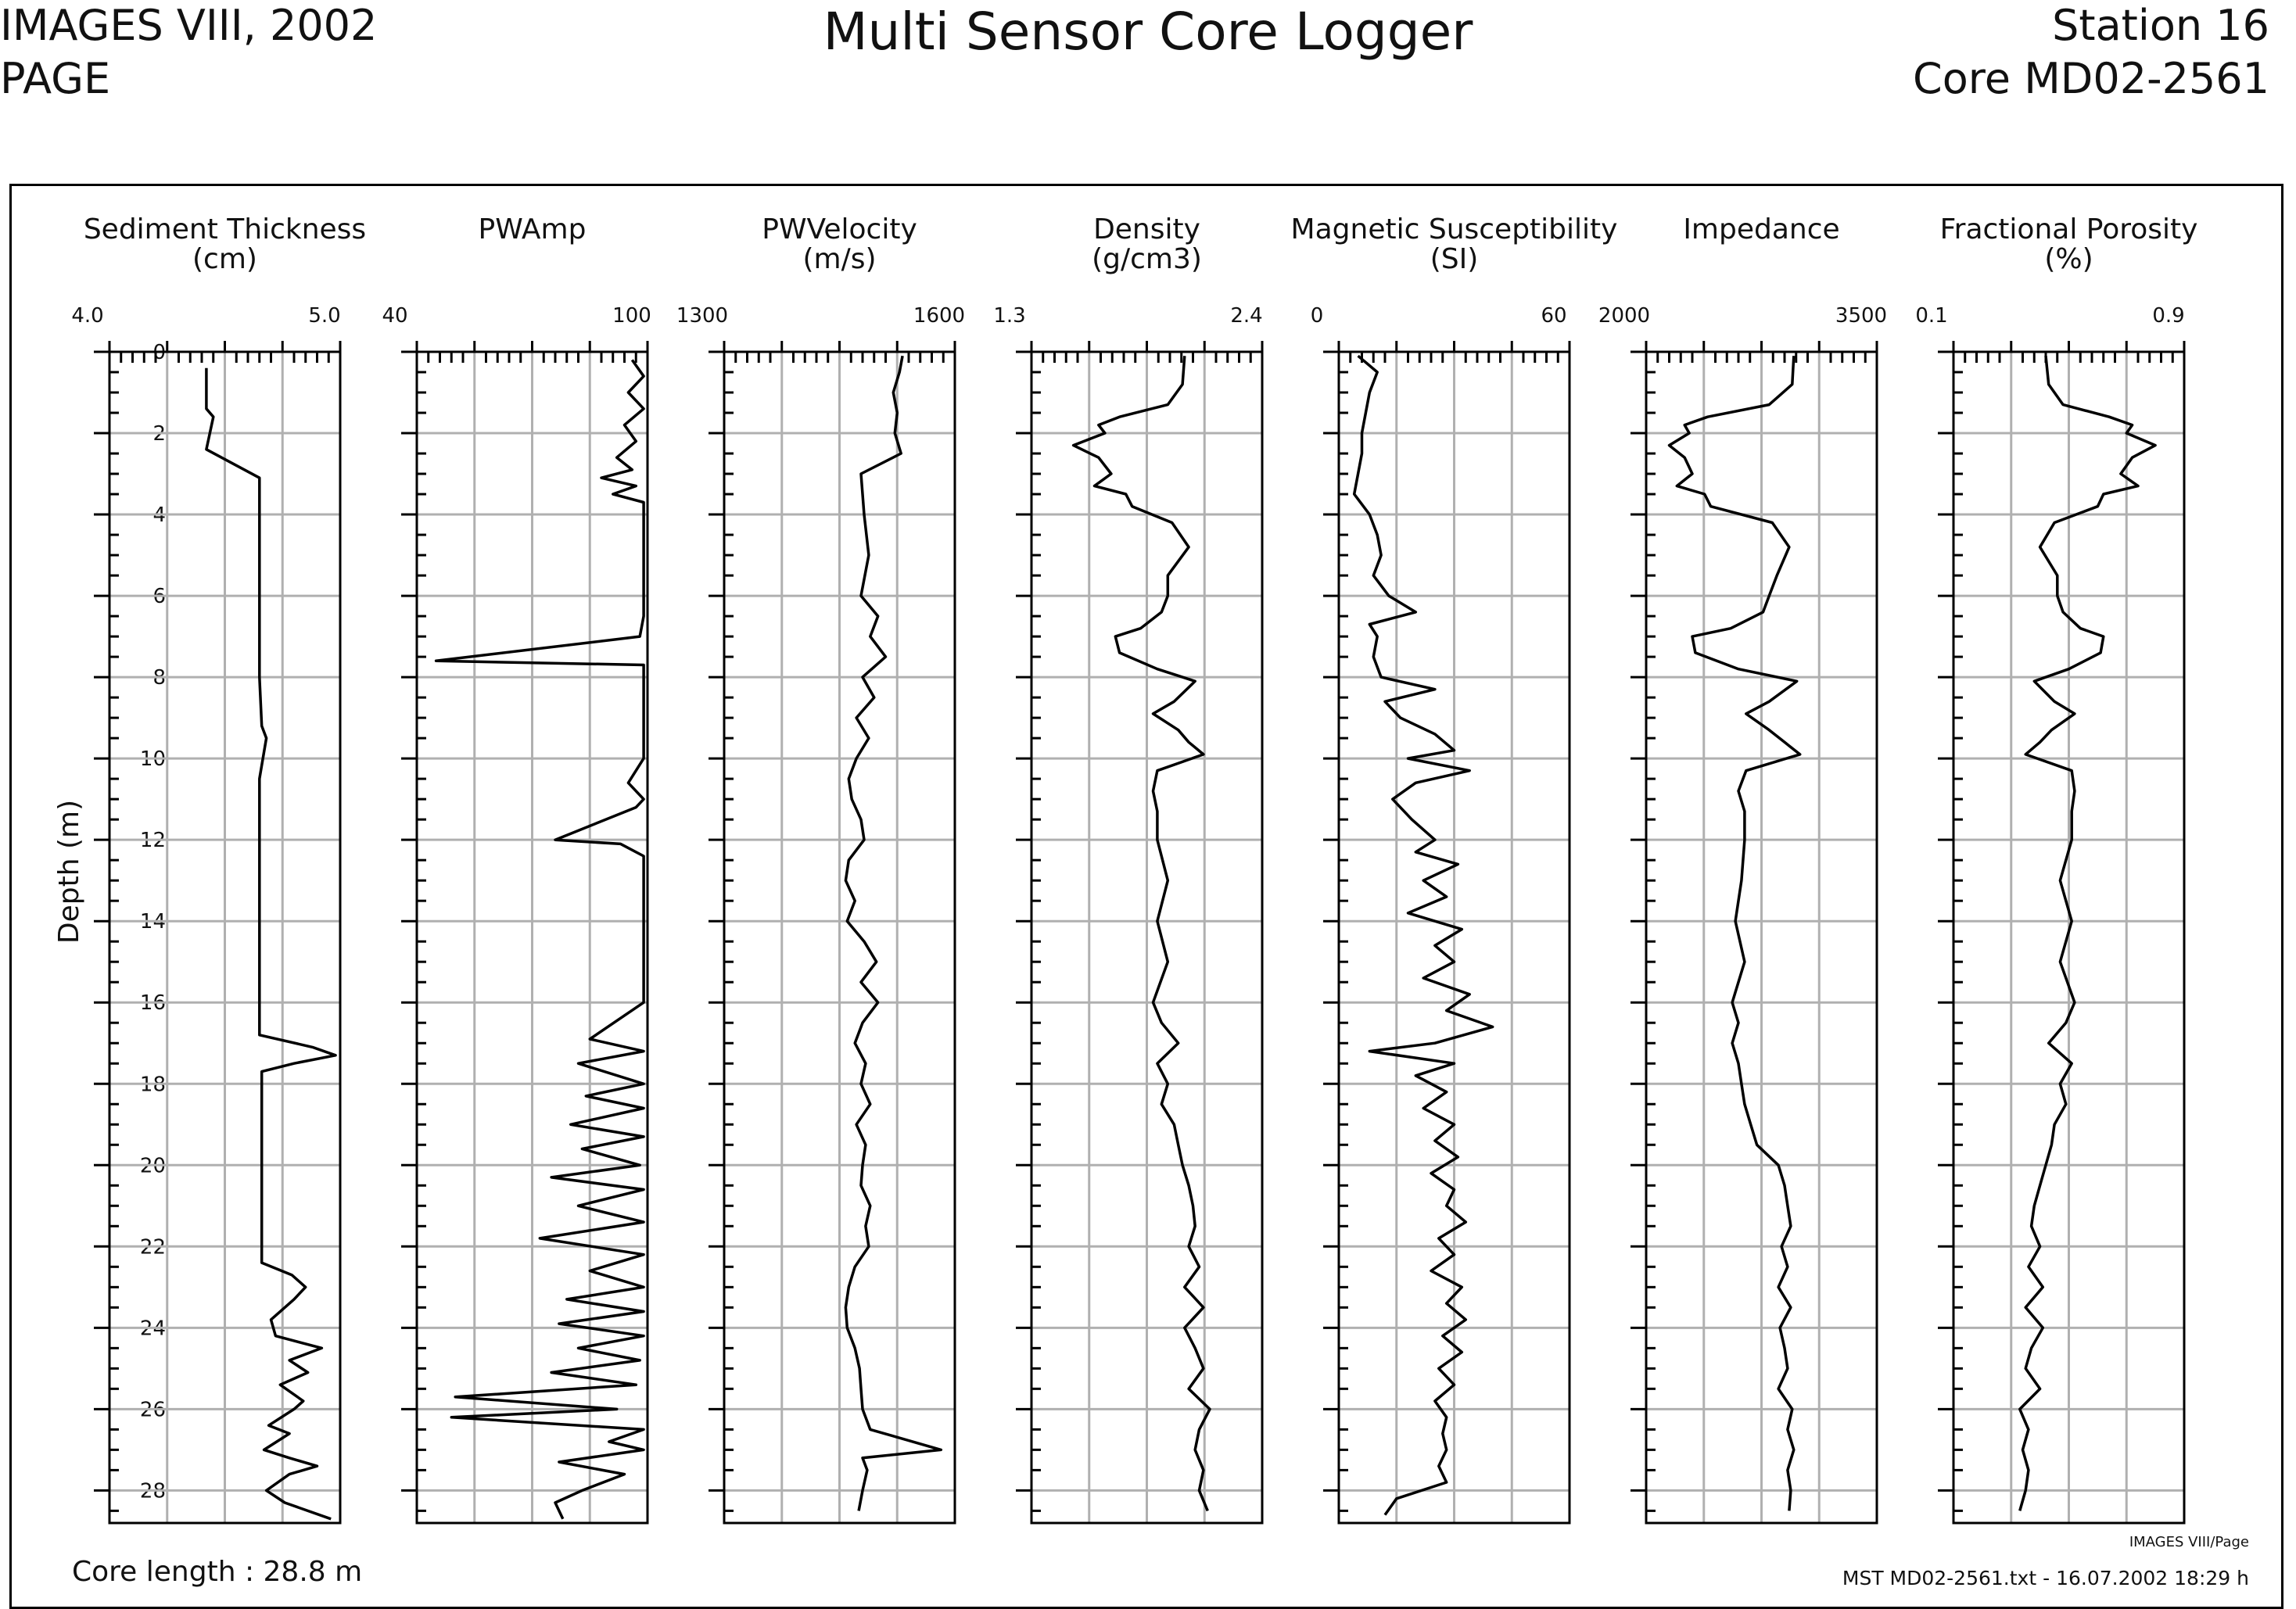 This screenshot has height=1609, width=2296. Describe the element at coordinates (2091, 78) in the screenshot. I see `core-label: Core MD02-2561` at that location.